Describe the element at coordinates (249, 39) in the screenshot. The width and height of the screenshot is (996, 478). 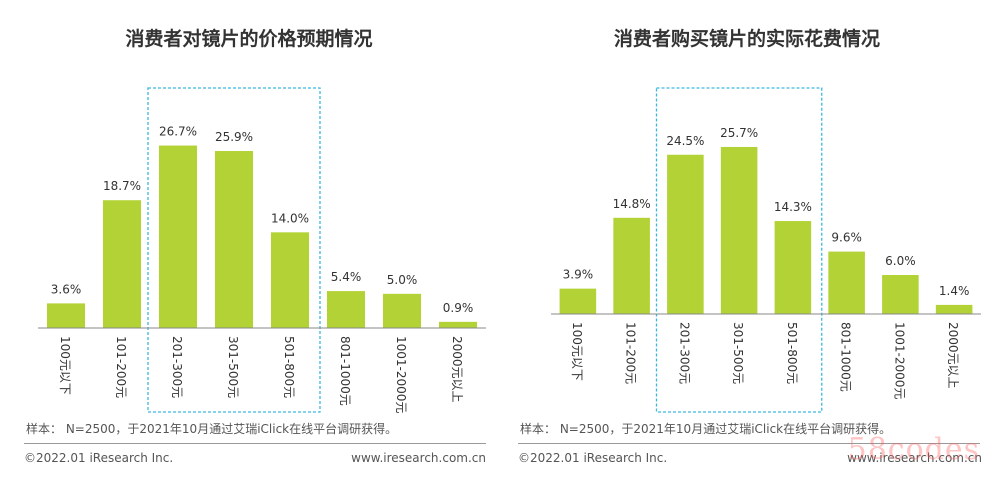
I see `left-chart-title: 消费者对镜片的价格预期情况` at that location.